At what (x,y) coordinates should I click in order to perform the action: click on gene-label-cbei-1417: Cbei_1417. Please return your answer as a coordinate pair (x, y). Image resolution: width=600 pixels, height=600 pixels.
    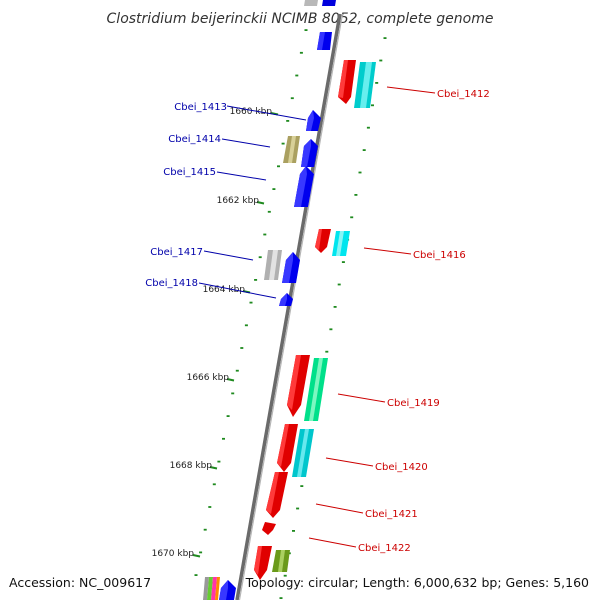
    Looking at the image, I should click on (176, 252).